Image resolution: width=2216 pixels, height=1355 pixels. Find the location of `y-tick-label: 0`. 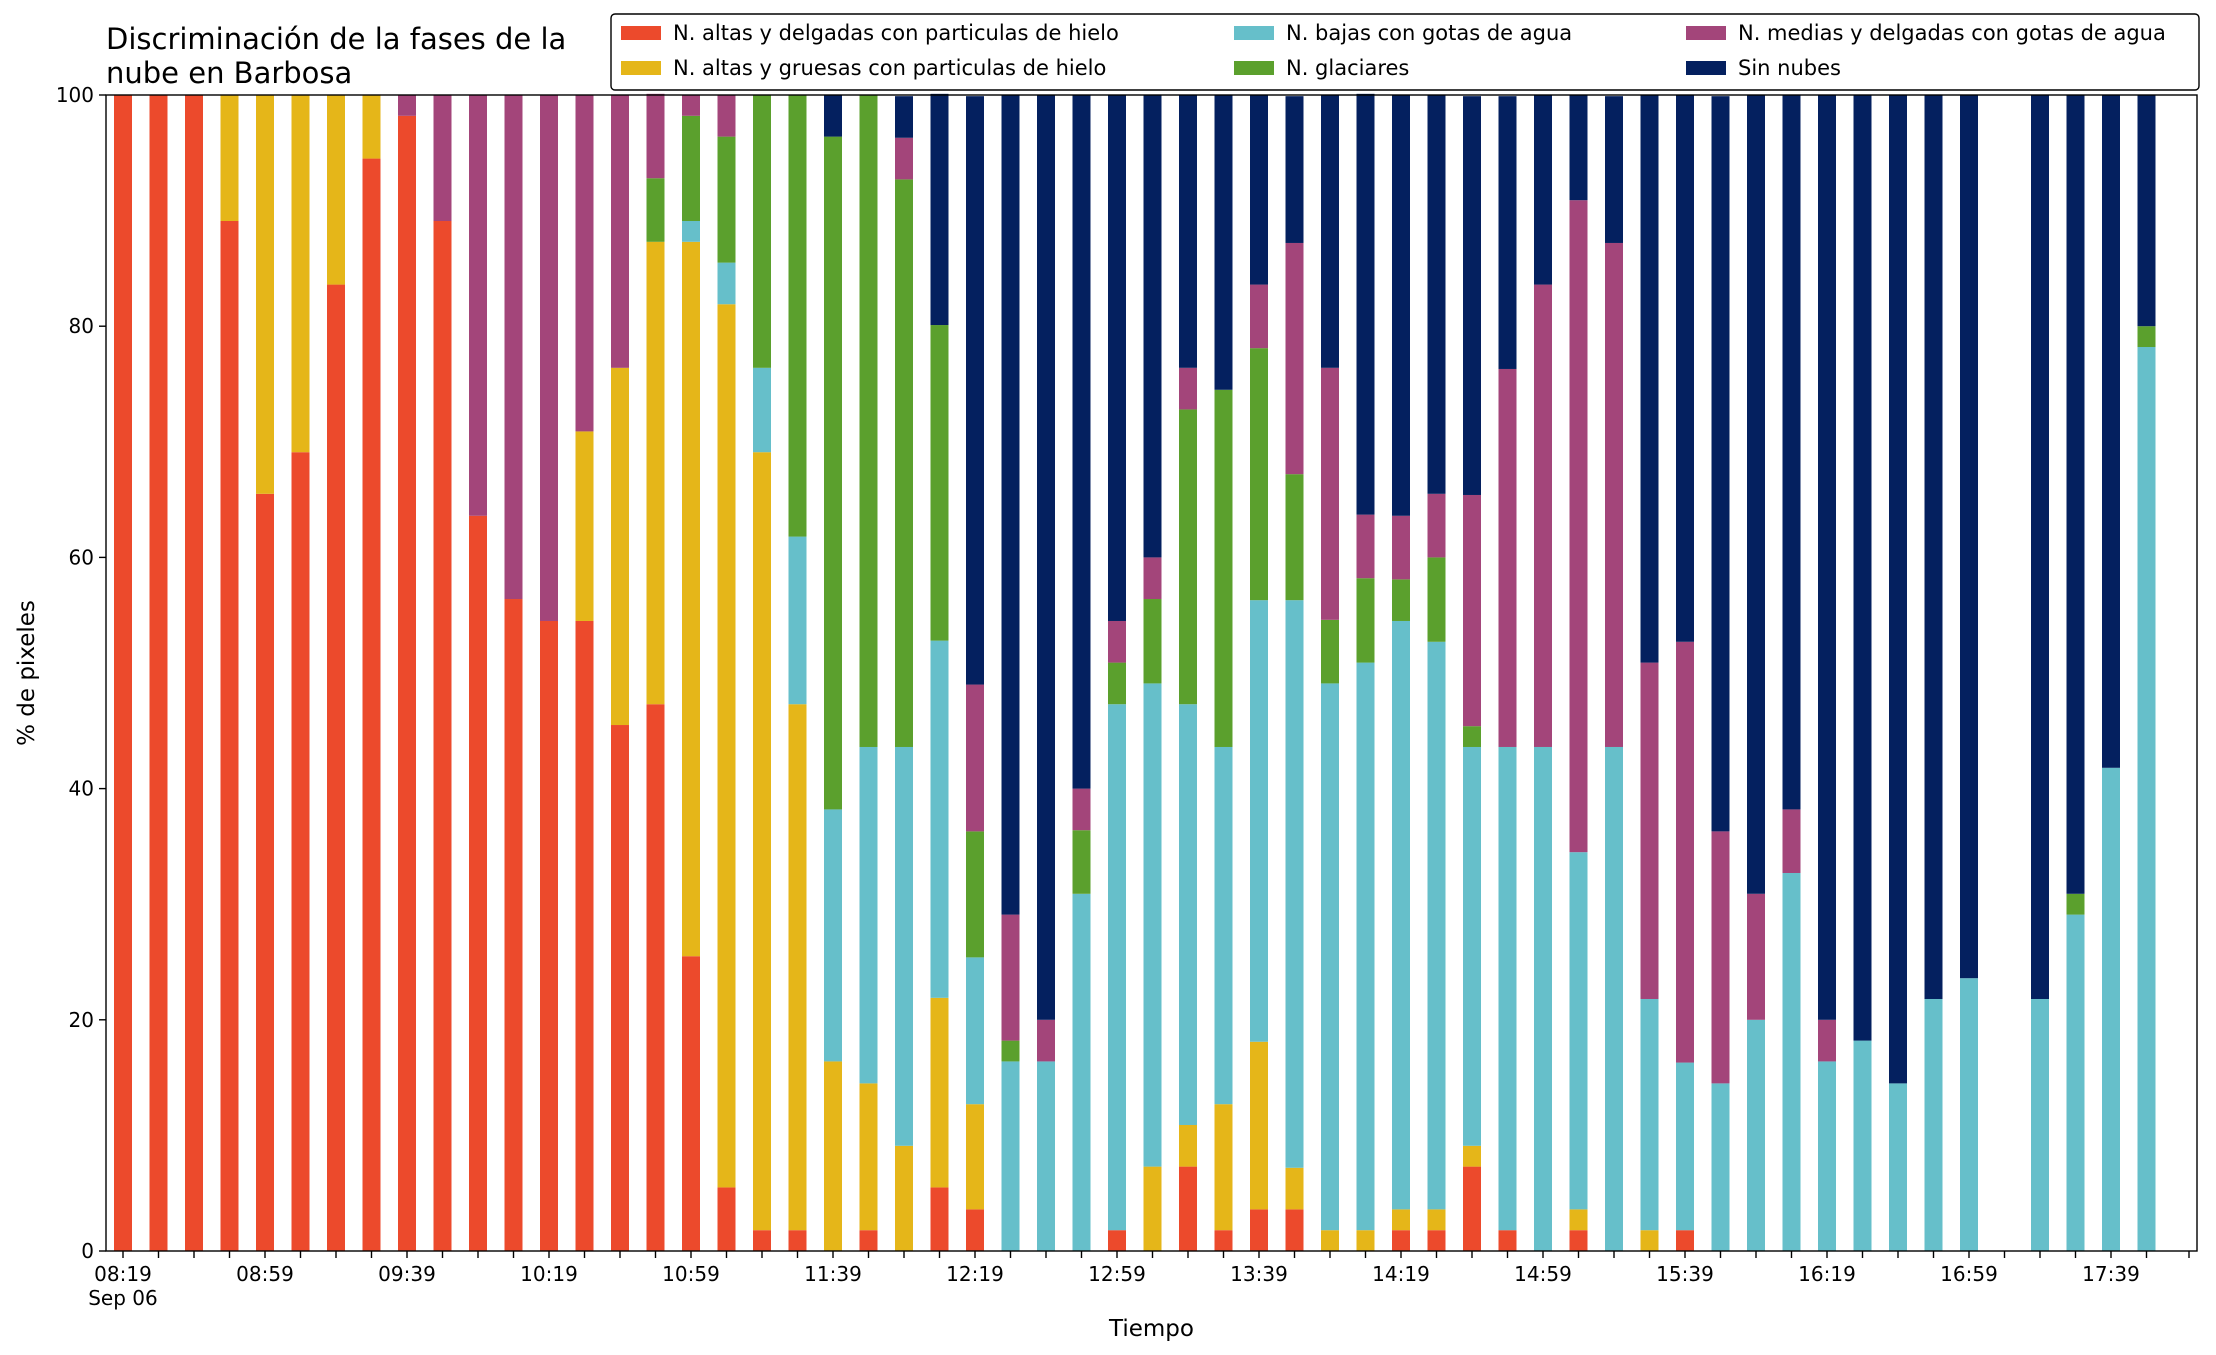

y-tick-label: 0 is located at coordinates (87, 1251).